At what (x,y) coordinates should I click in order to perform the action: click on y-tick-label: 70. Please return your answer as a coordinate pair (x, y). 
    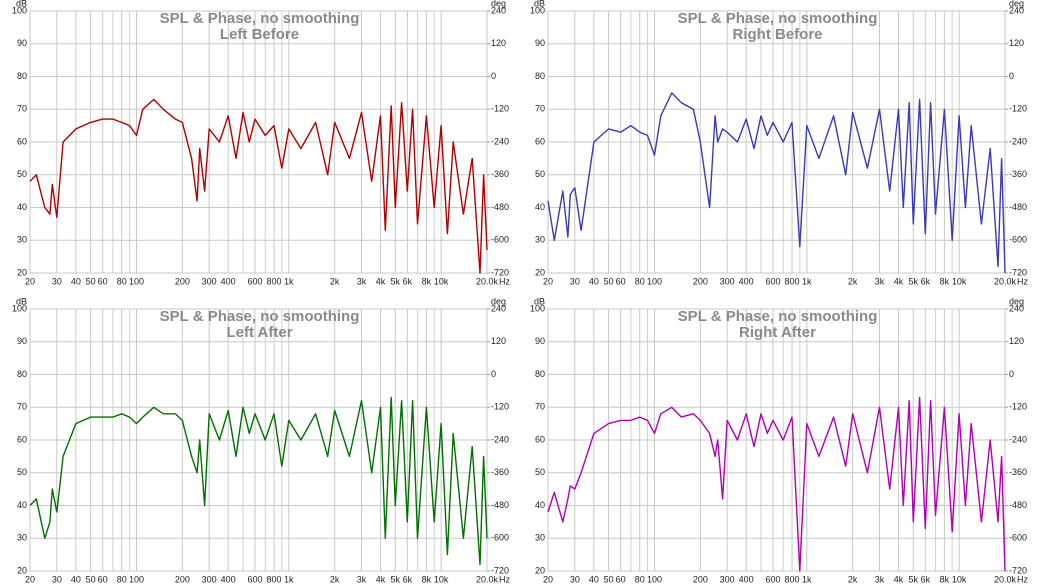
    Looking at the image, I should click on (540, 109).